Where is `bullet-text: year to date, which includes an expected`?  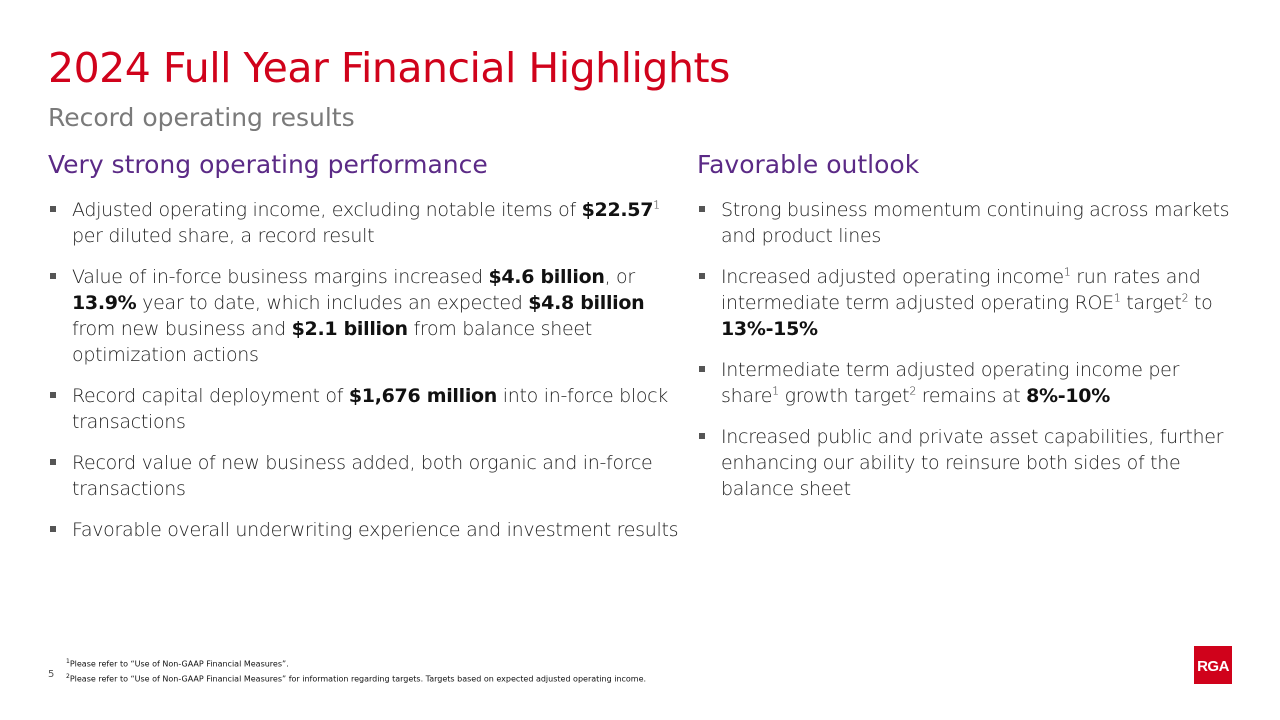
bullet-text: year to date, which includes an expected is located at coordinates (332, 303).